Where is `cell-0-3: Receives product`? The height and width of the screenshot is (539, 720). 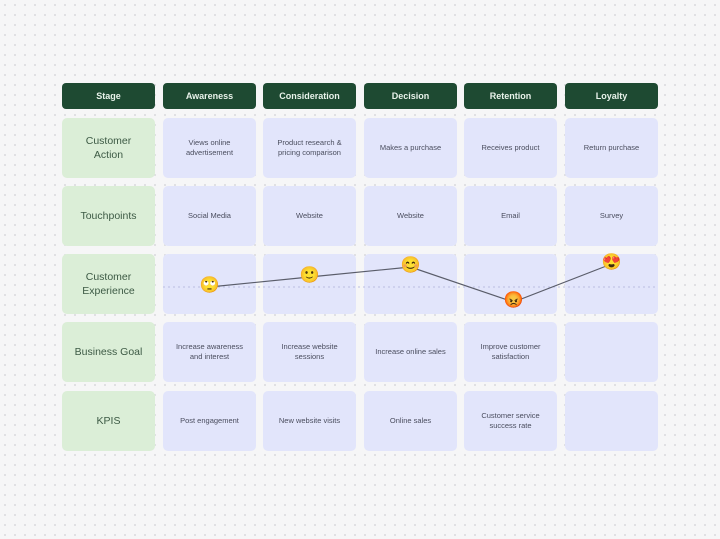 cell-0-3: Receives product is located at coordinates (510, 148).